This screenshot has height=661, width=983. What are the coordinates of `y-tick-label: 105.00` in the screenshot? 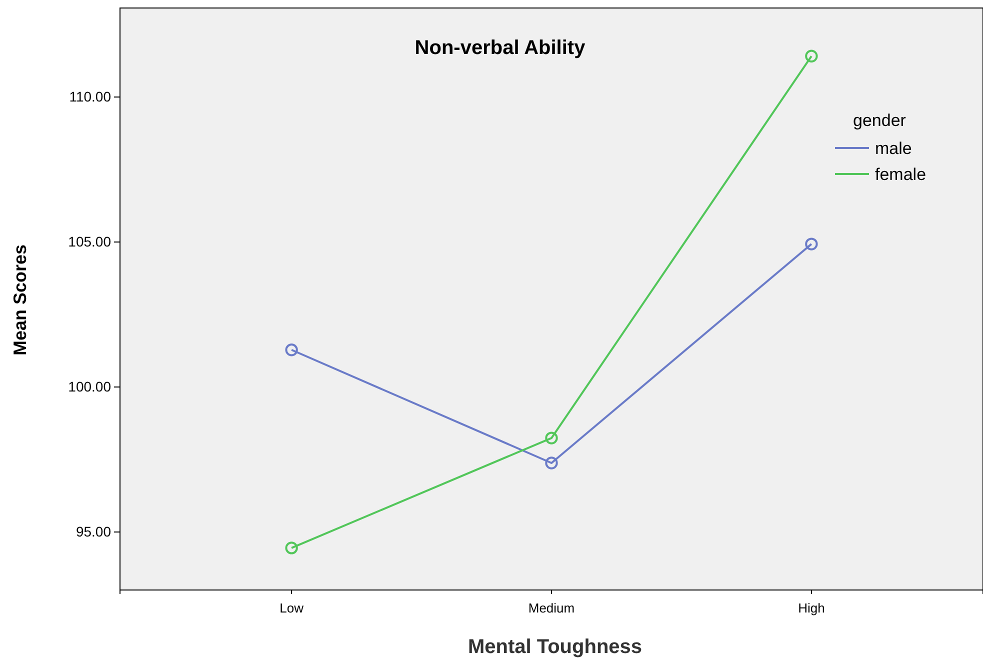 It's located at (90, 242).